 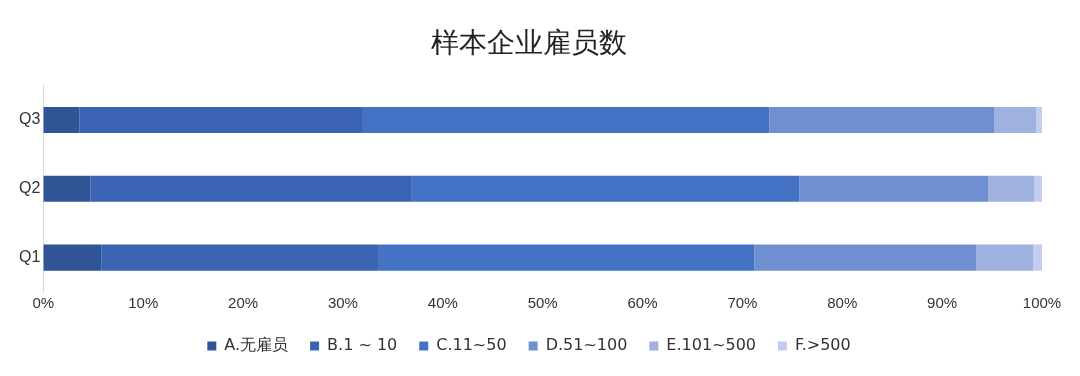 What do you see at coordinates (823, 345) in the screenshot?
I see `legend-label: F.>500` at bounding box center [823, 345].